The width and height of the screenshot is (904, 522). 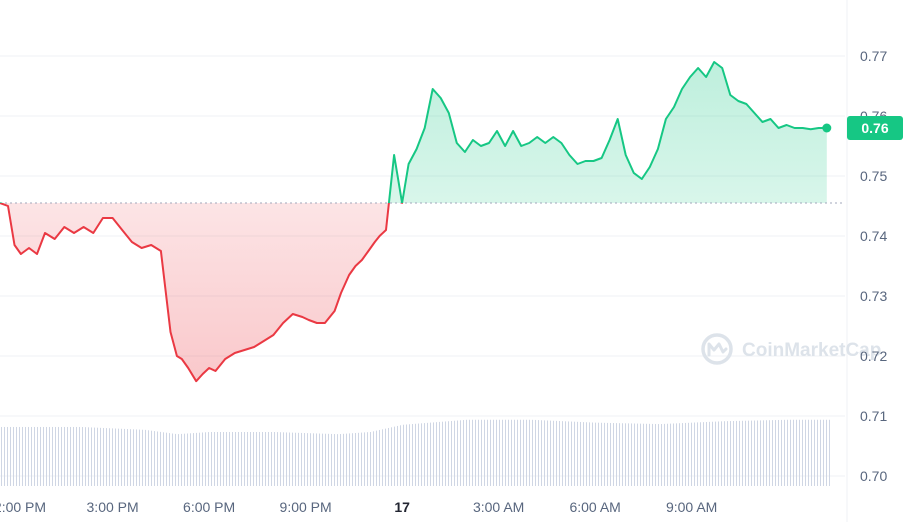 What do you see at coordinates (874, 128) in the screenshot?
I see `current-price-label: 0.76` at bounding box center [874, 128].